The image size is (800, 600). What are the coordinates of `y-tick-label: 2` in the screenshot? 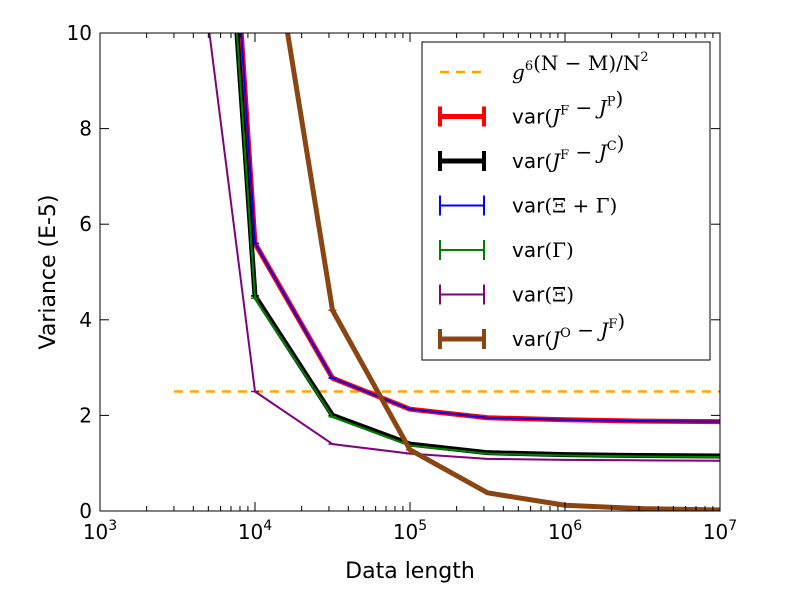 It's located at (85, 415).